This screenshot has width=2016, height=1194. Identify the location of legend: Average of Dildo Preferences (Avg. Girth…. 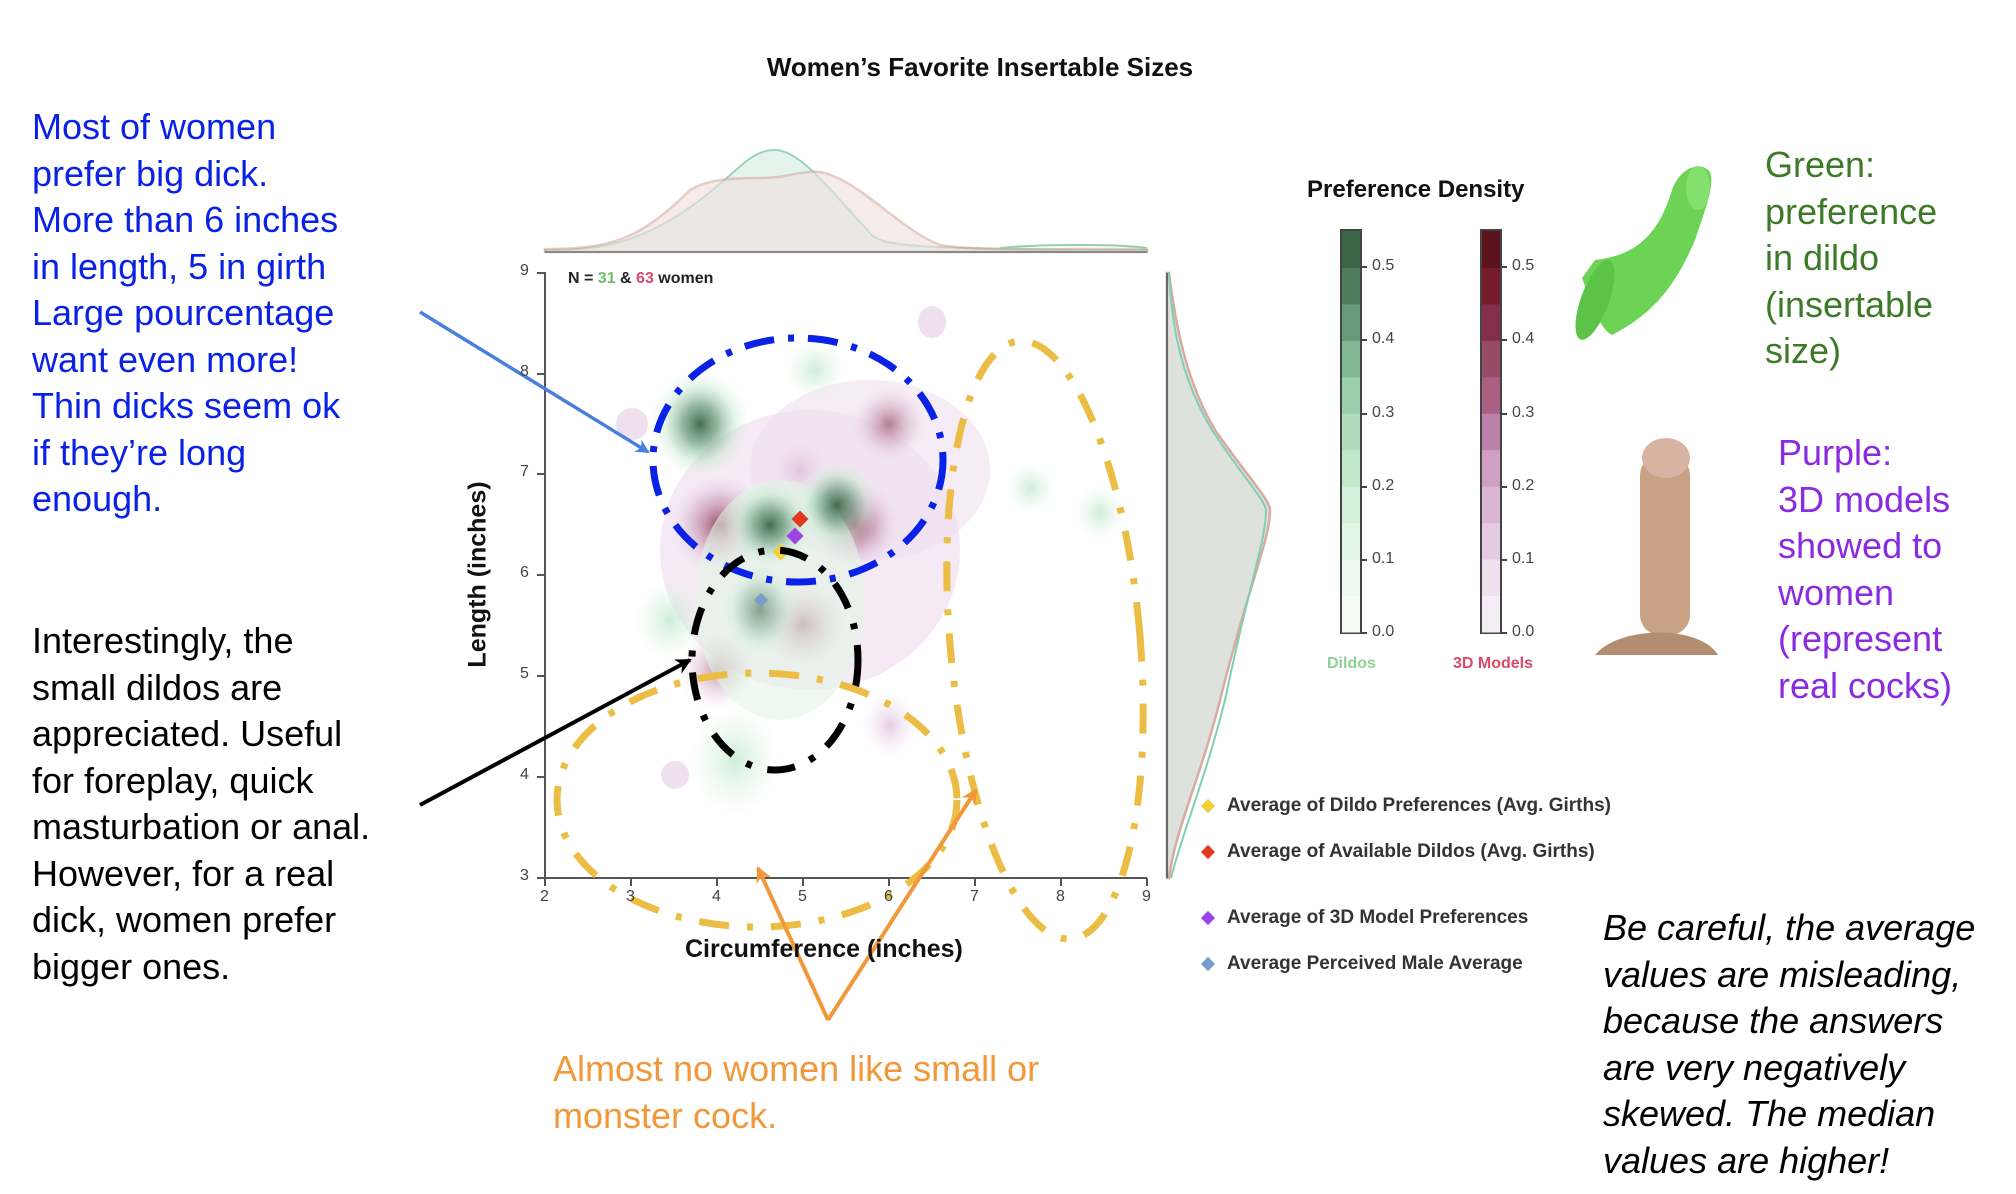
(1405, 885).